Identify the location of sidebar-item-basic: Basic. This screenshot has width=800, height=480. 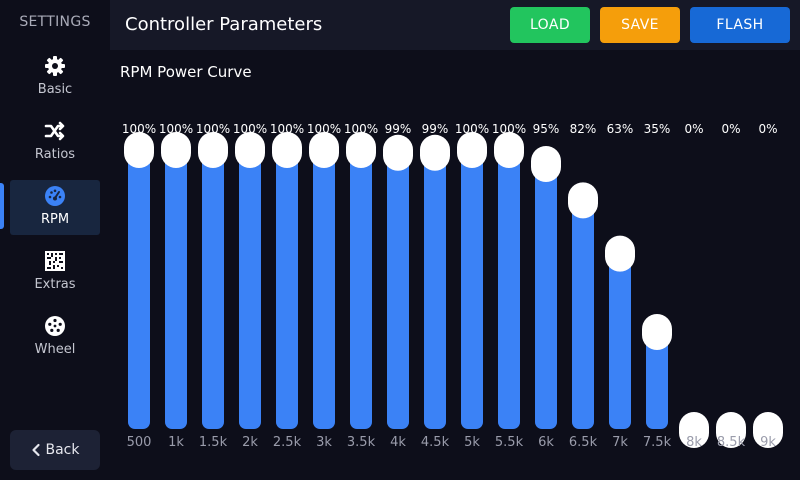
(55, 77).